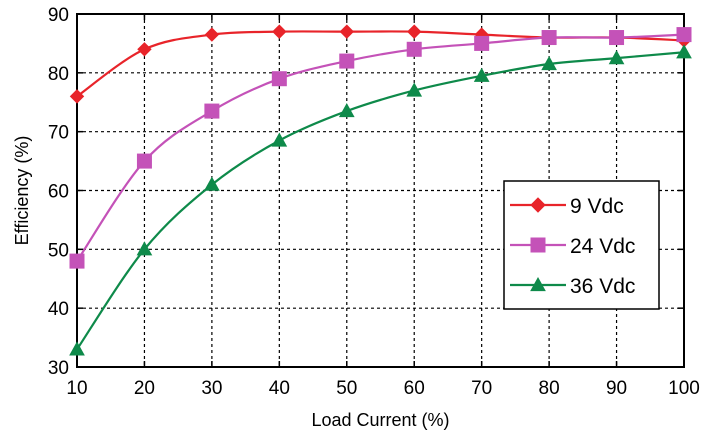 This screenshot has height=437, width=713. Describe the element at coordinates (144, 388) in the screenshot. I see `x-tick-label: 20` at that location.